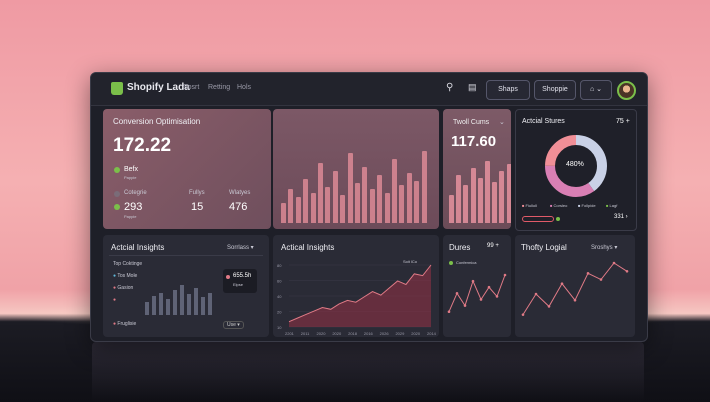 This screenshot has height=402, width=710. What do you see at coordinates (238, 207) in the screenshot?
I see `wlatyes-value: 476` at bounding box center [238, 207].